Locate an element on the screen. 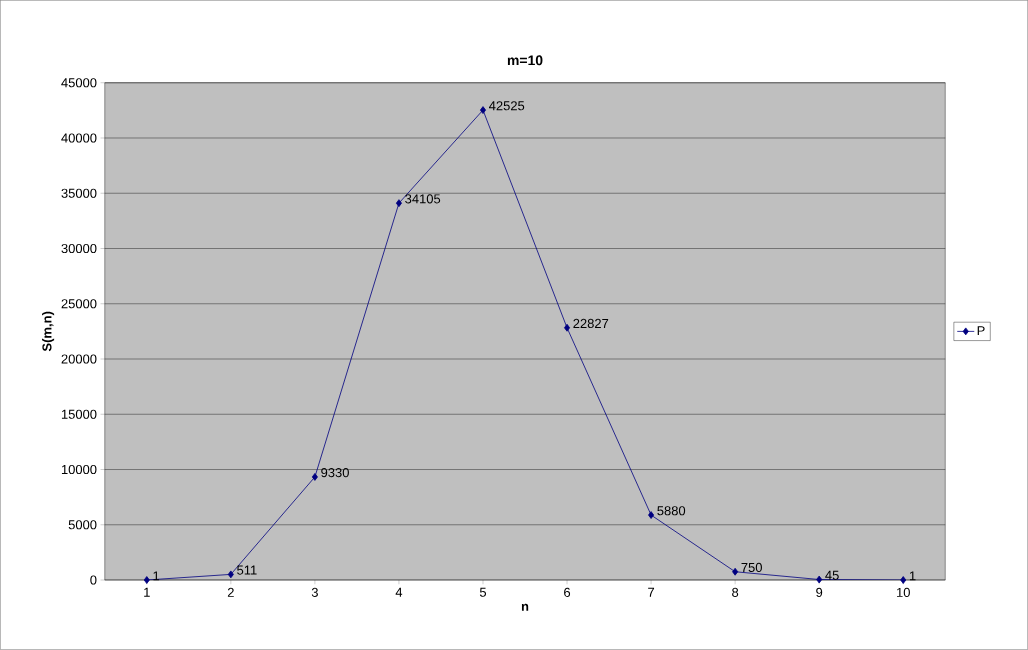  x-tick-label: 8 is located at coordinates (735, 592).